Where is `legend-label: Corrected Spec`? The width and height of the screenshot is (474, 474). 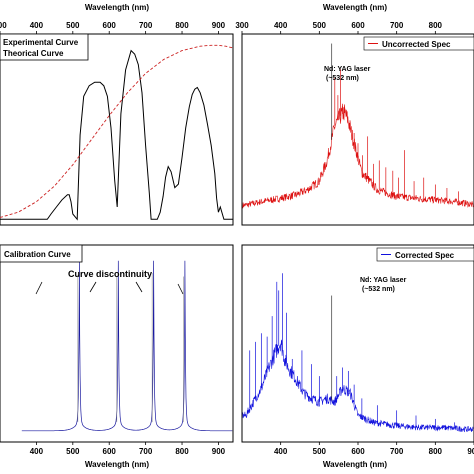
legend-label: Corrected Spec is located at coordinates (425, 255).